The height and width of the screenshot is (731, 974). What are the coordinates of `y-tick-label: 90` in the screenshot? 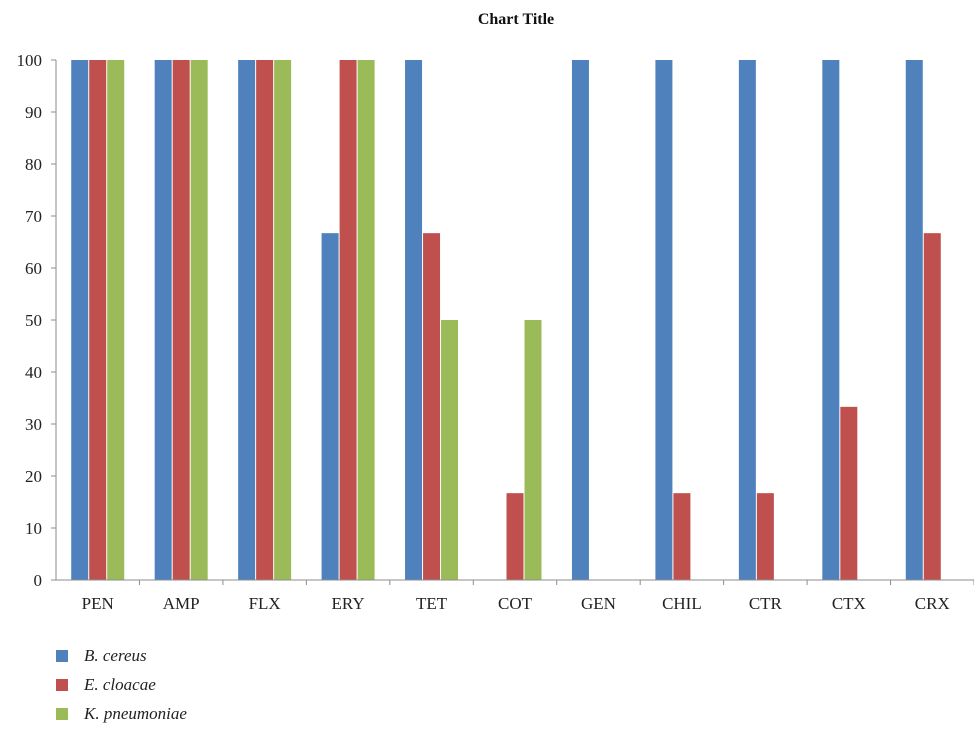 It's located at (33, 112).